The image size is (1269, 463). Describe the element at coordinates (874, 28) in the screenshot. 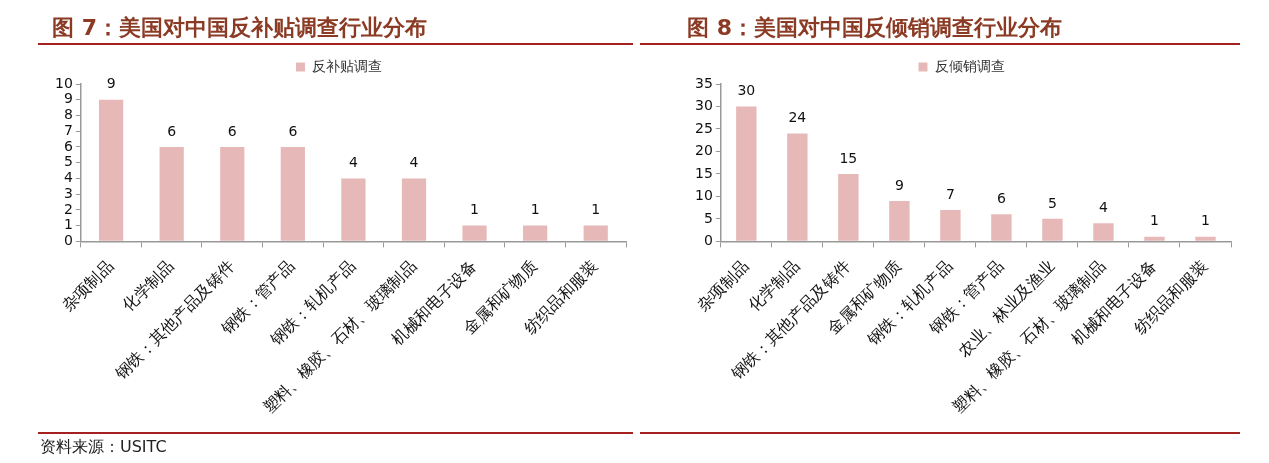

I see `chart-title: 图 8：美国对中国反倾销调查行业分布` at that location.